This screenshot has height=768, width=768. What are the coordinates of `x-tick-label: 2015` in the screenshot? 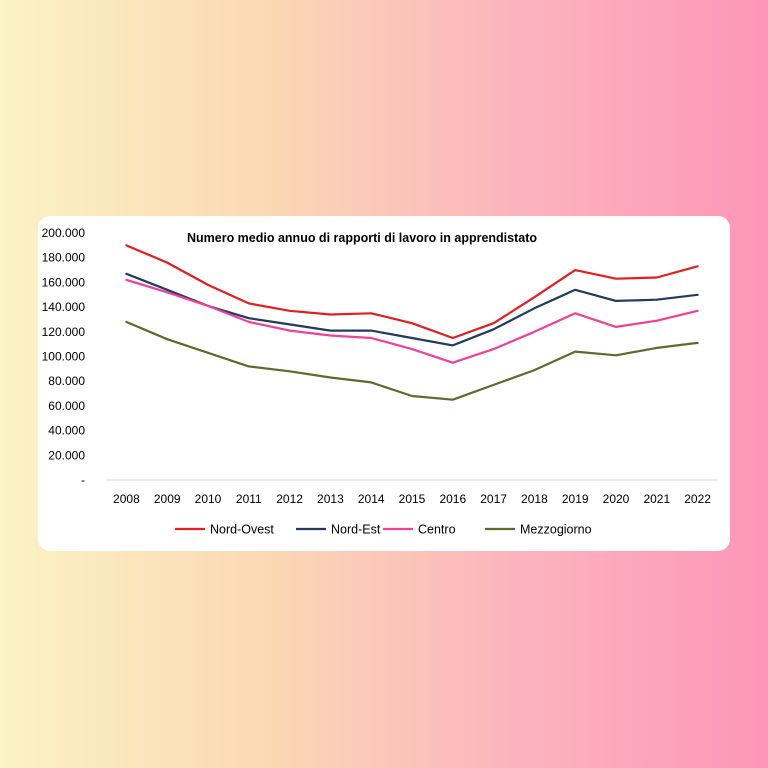 It's located at (412, 499).